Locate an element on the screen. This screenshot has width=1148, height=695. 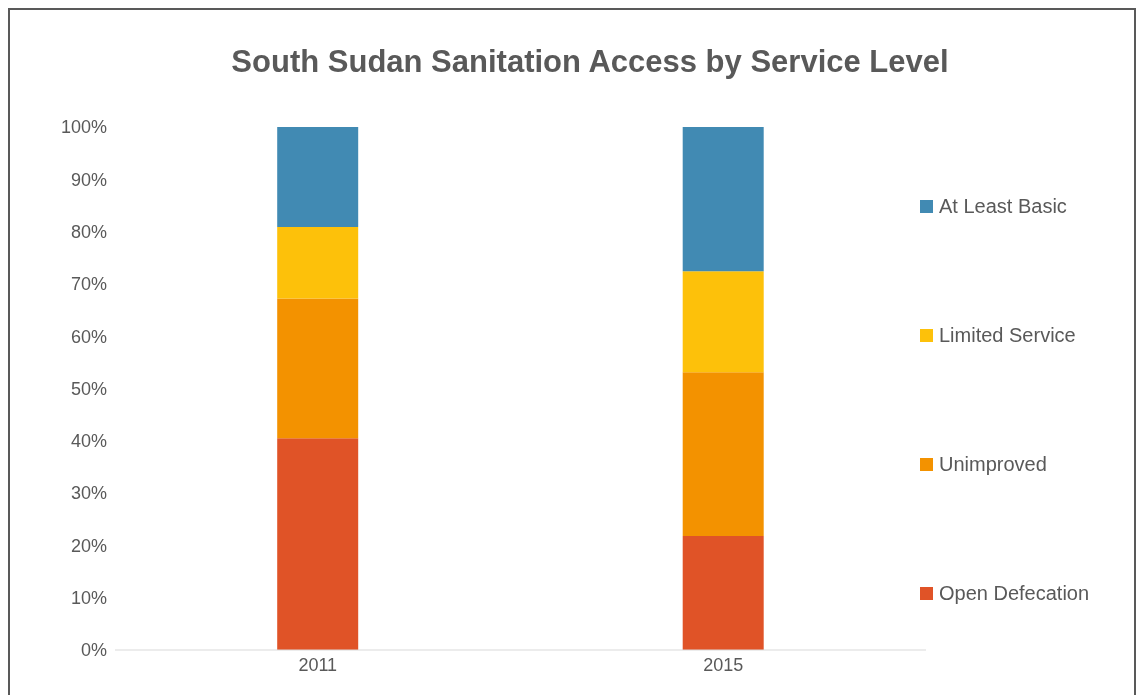
chart-title: South Sudan Sanitation Access by Service Level is located at coordinates (590, 62).